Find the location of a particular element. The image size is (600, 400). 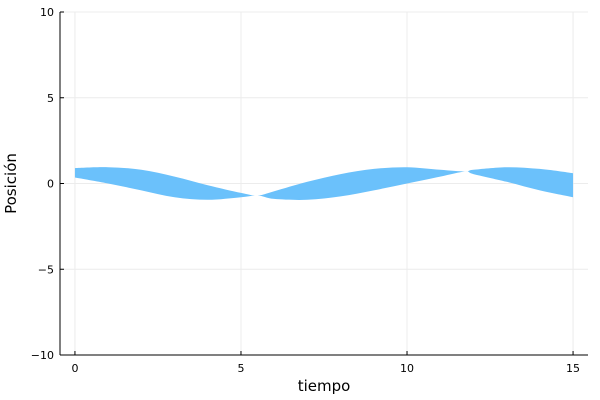

y-tick-label: 10 is located at coordinates (47, 12).